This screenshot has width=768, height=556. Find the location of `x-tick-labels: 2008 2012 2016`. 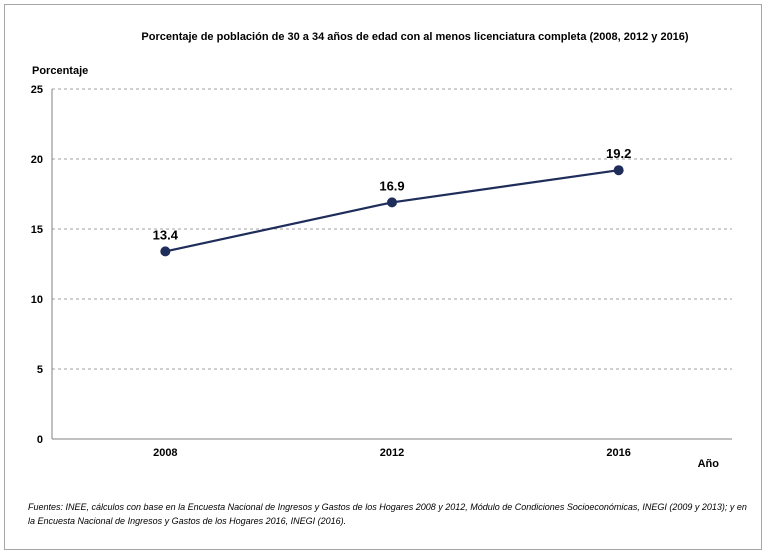

x-tick-labels: 2008 2012 2016 is located at coordinates (392, 453).